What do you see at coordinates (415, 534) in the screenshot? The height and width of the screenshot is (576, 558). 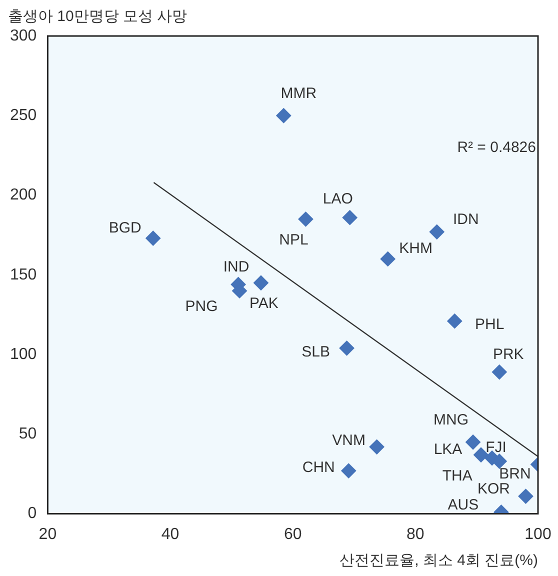 I see `x-tick-label: 80` at bounding box center [415, 534].